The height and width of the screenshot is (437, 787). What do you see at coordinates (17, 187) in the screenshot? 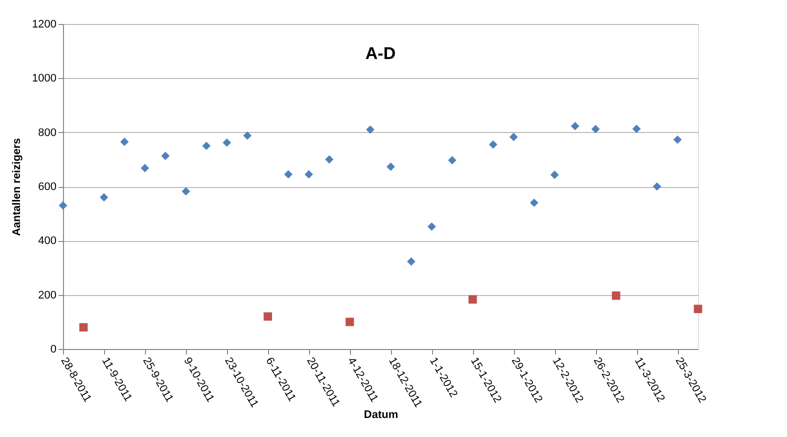
I see `y-axis-title: Aantallen reizigers` at bounding box center [17, 187].